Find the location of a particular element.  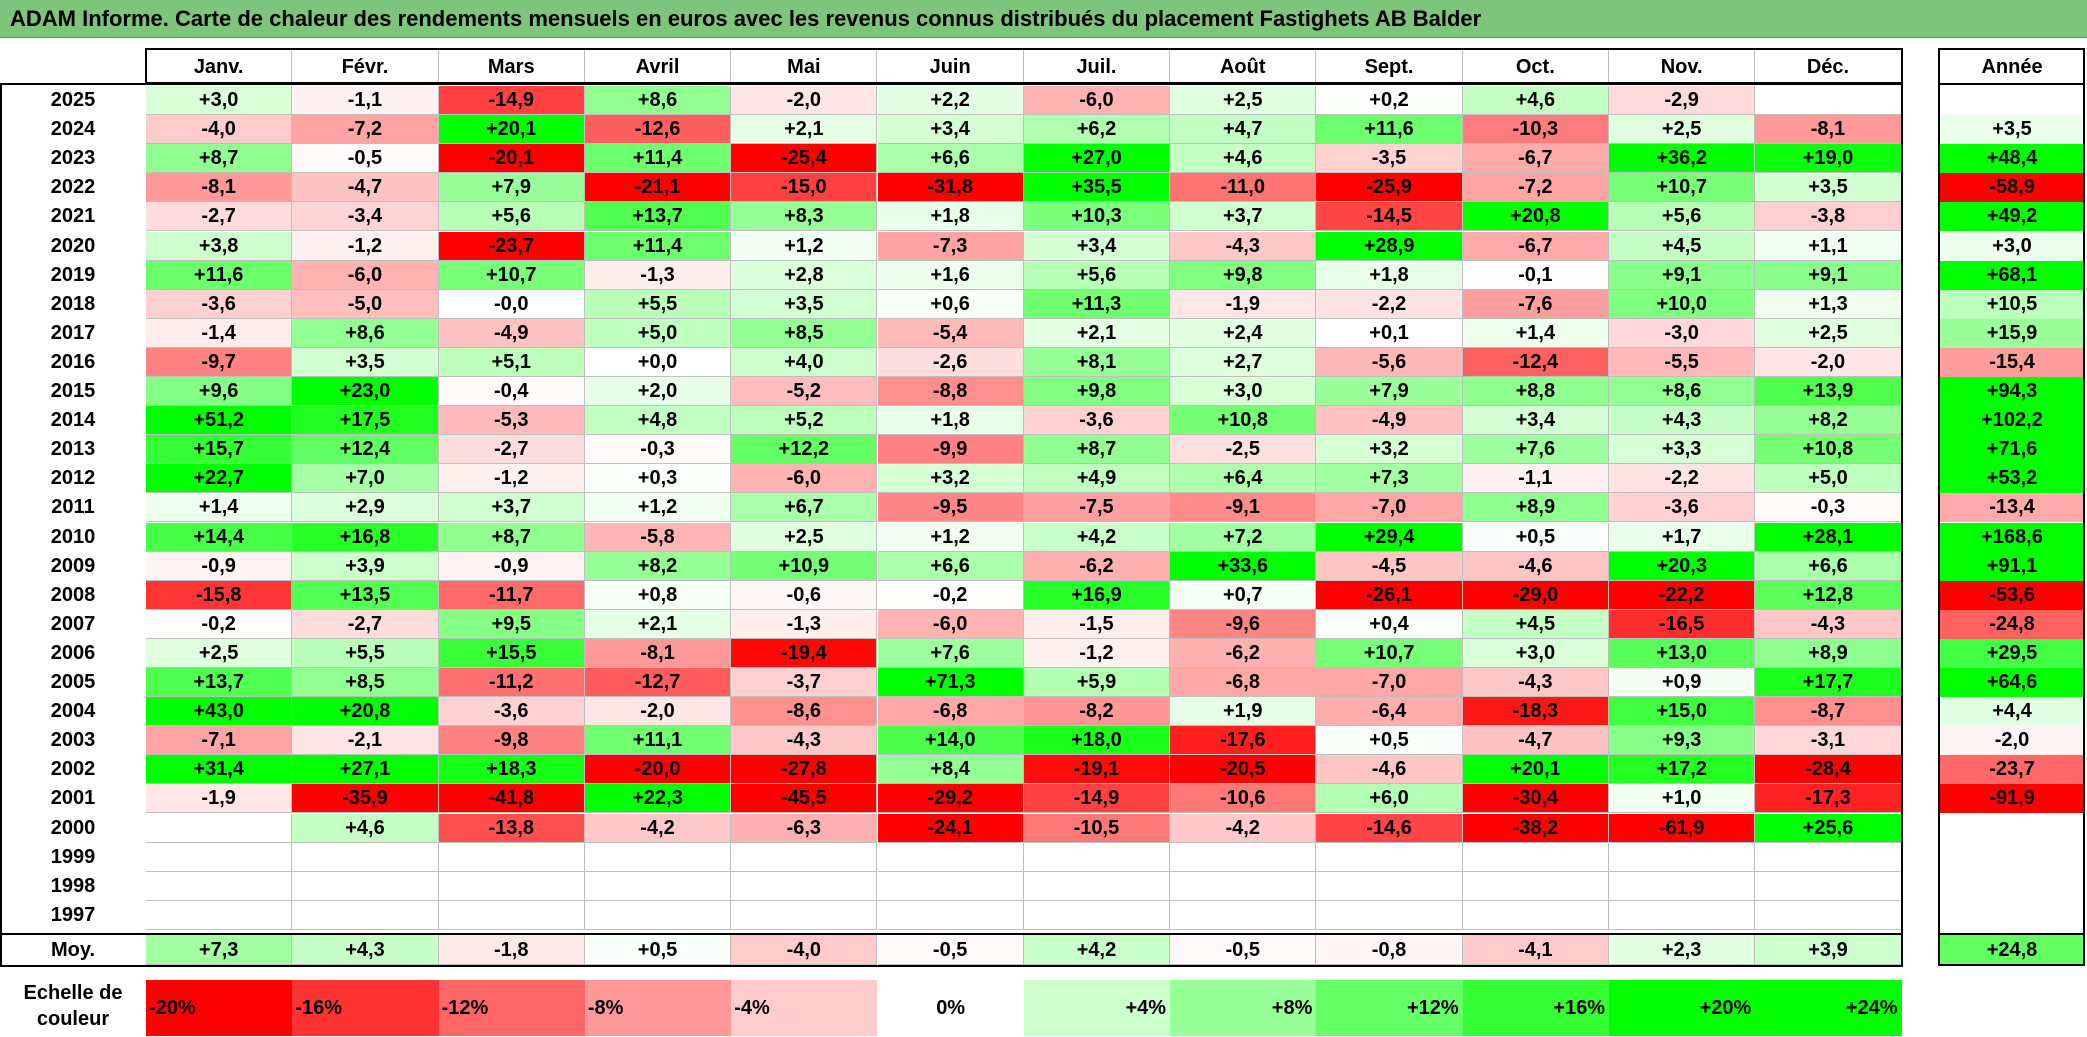

heatmap-cell: -26,1 is located at coordinates (1389, 595).